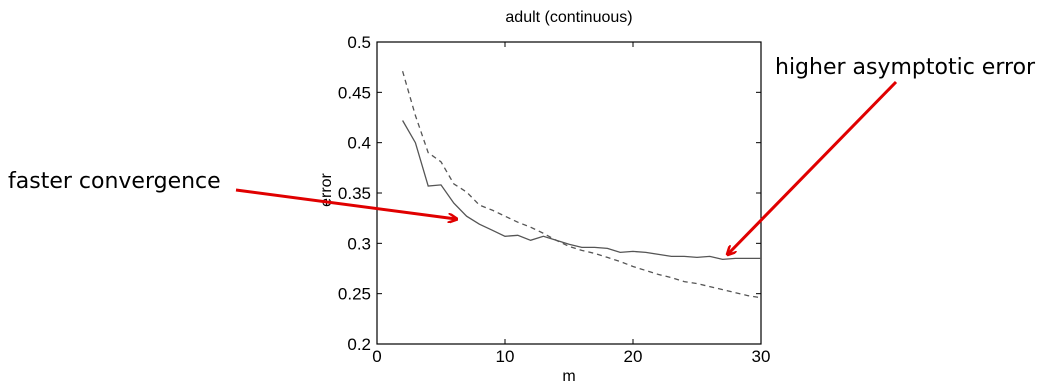  What do you see at coordinates (376, 356) in the screenshot?
I see `x-tick-label: 0` at bounding box center [376, 356].